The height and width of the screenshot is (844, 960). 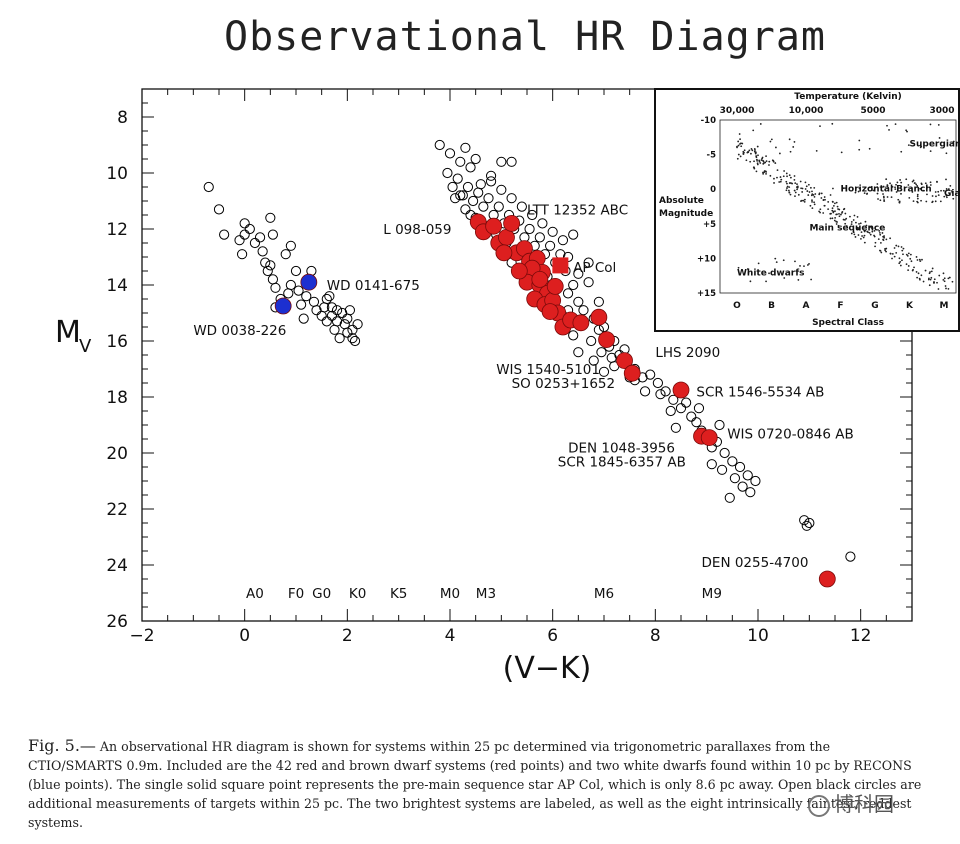 What do you see at coordinates (62, 745) in the screenshot?
I see `caption-prefix: Fig. 5.—` at bounding box center [62, 745].